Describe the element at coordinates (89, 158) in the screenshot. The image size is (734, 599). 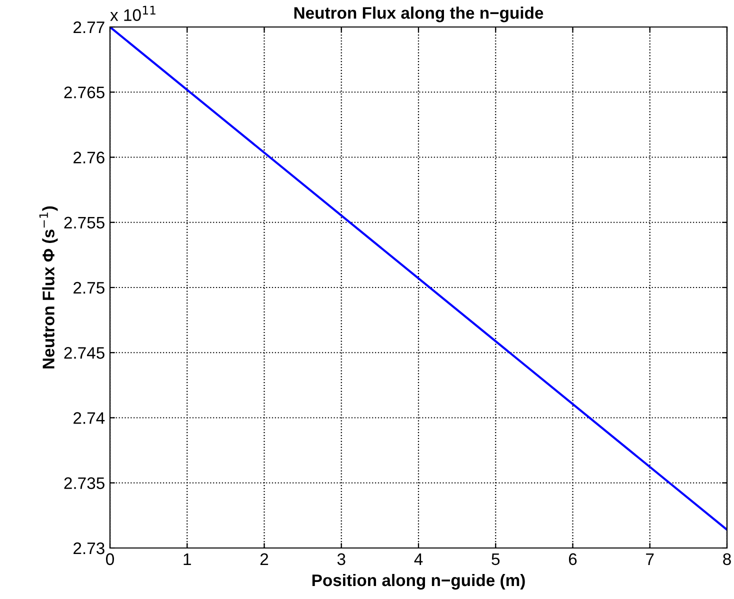
I see `y-tick-label: 2.76` at that location.